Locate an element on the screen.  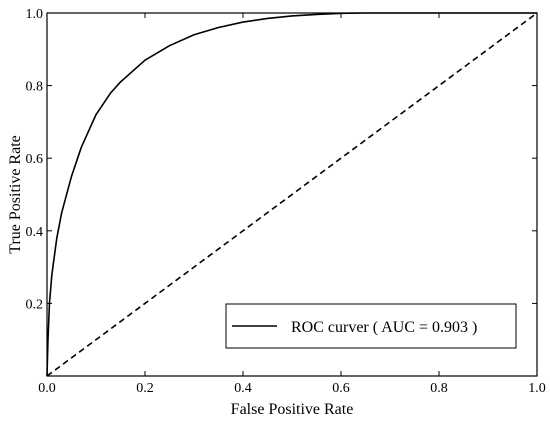
x-axis-label: False Positive Rate is located at coordinates (292, 409).